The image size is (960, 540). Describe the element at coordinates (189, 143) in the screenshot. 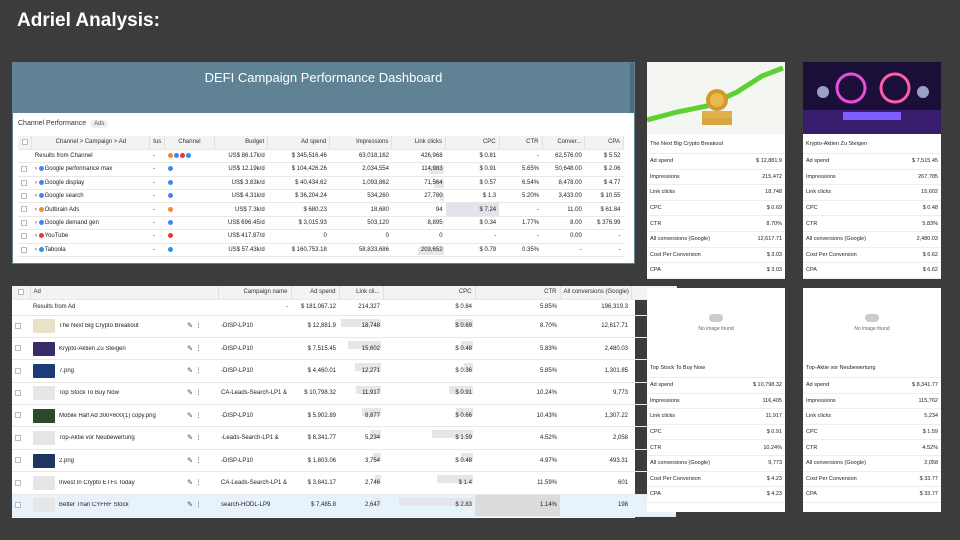

I see `column-header: Channel` at that location.